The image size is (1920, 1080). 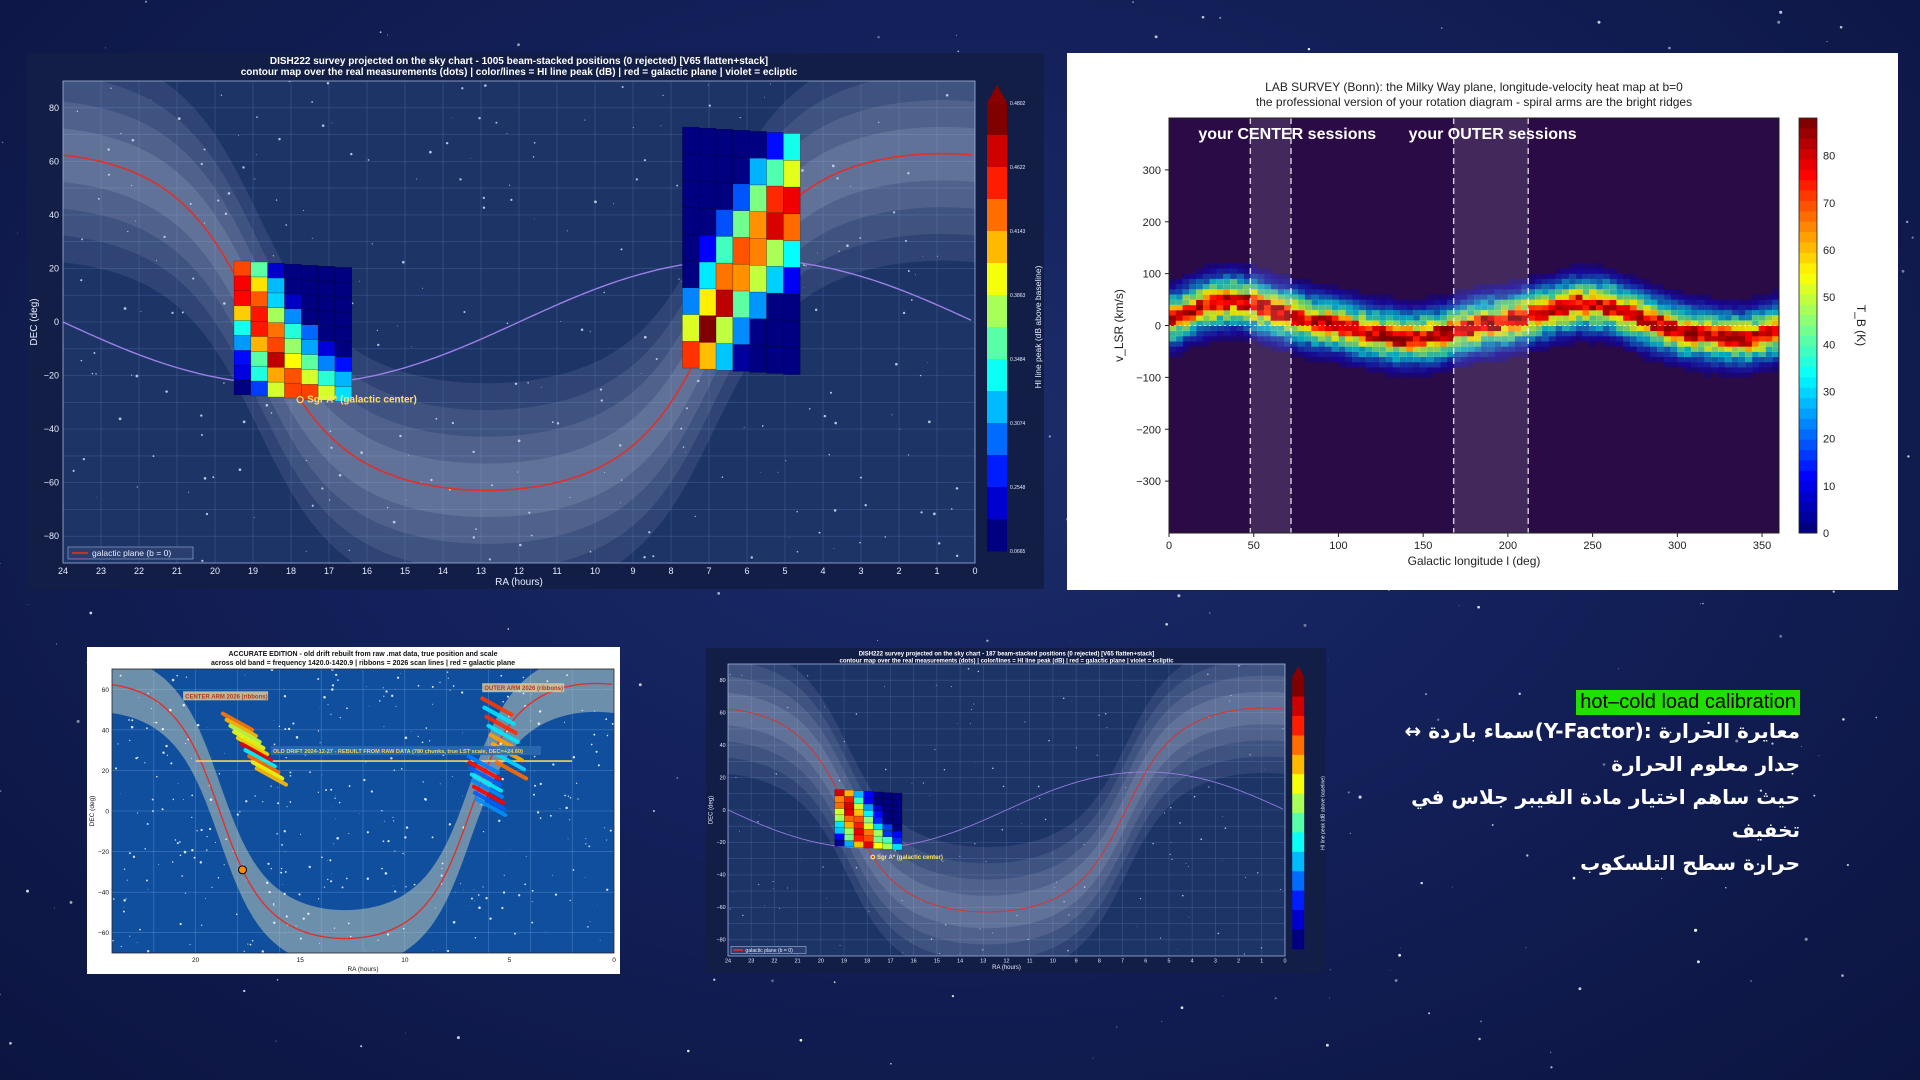 I want to click on x-tick-label: 20, so click(x=821, y=962).